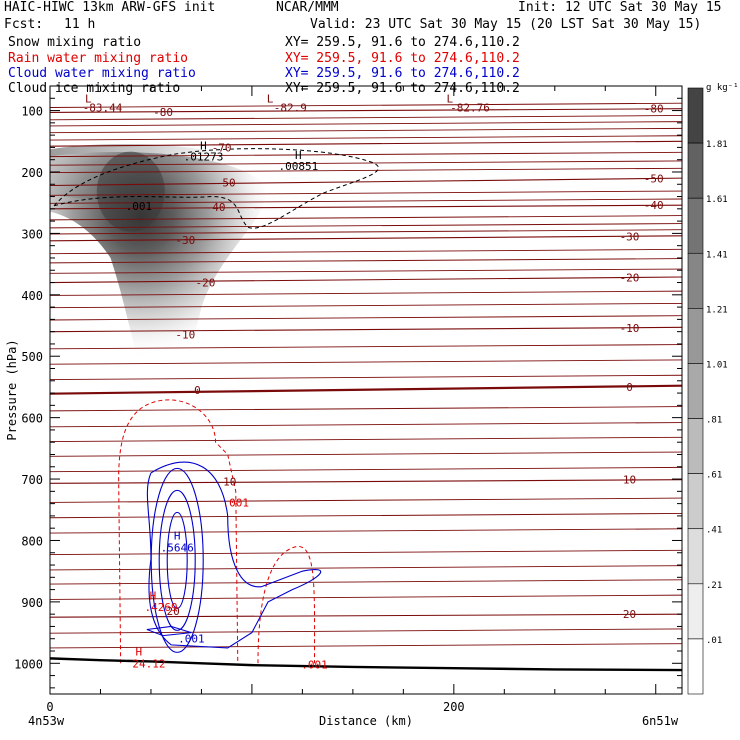  What do you see at coordinates (203, 145) in the screenshot?
I see `snow-max-marker: H` at bounding box center [203, 145].